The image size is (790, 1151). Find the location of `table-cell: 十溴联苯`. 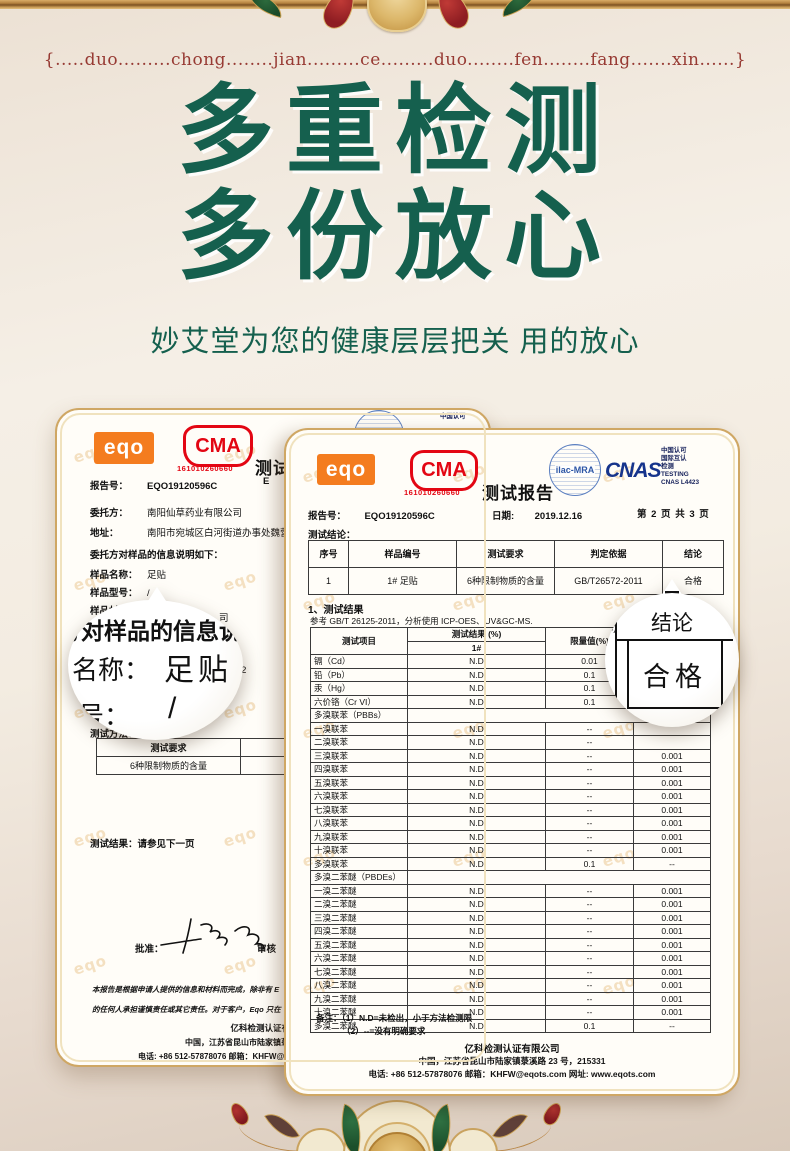

table-cell: 十溴联苯 is located at coordinates (359, 850).